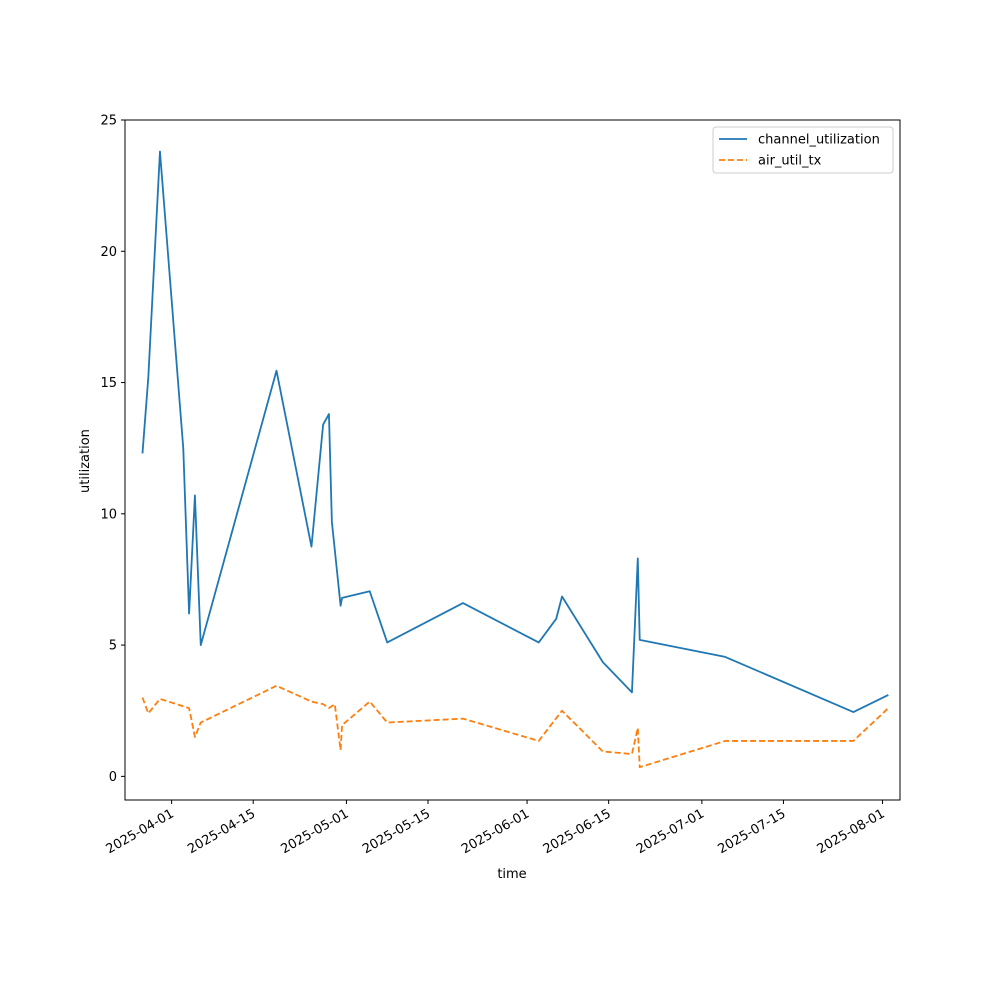 This screenshot has height=1000, width=1000. Describe the element at coordinates (511, 874) in the screenshot. I see `x-axis-label: time` at that location.